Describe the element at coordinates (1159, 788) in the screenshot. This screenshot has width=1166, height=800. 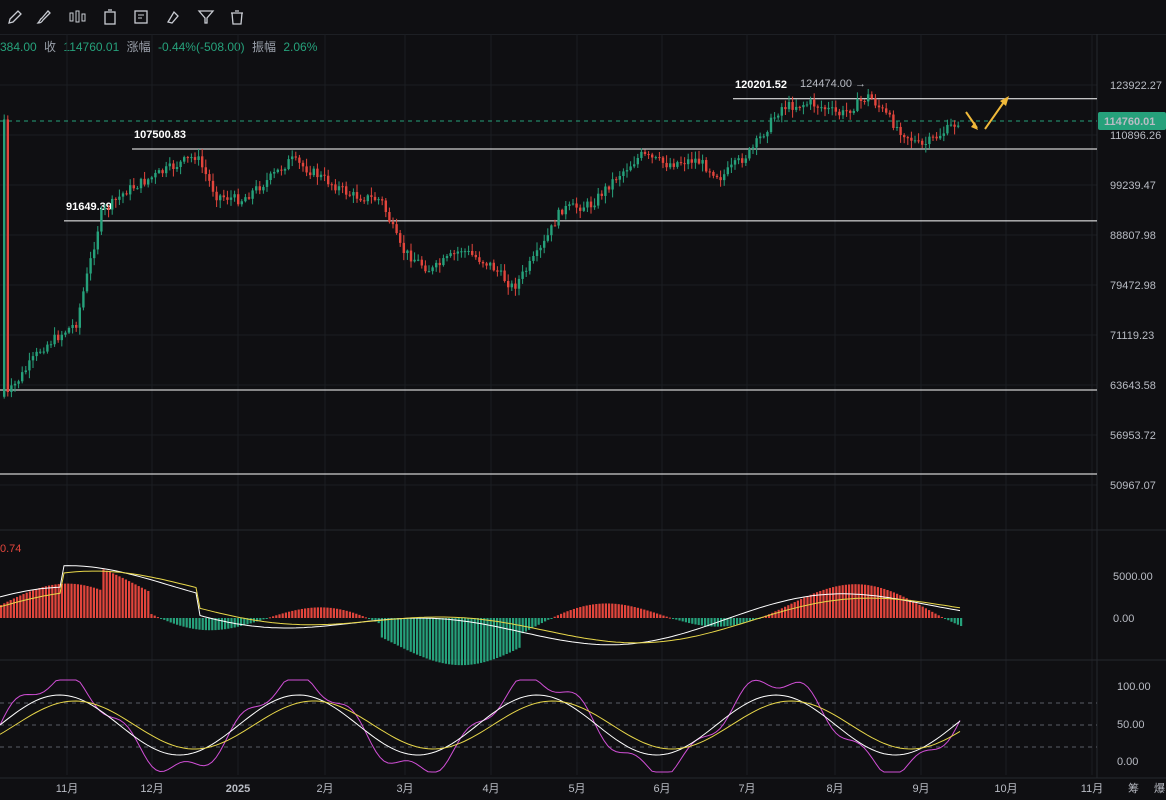
I see `time-axis-extra: 爆` at that location.